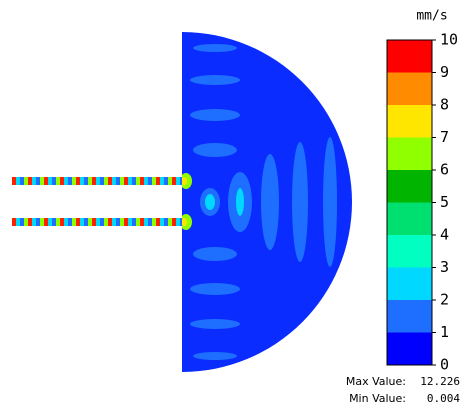  Describe the element at coordinates (444, 137) in the screenshot. I see `tick-label: 7` at that location.